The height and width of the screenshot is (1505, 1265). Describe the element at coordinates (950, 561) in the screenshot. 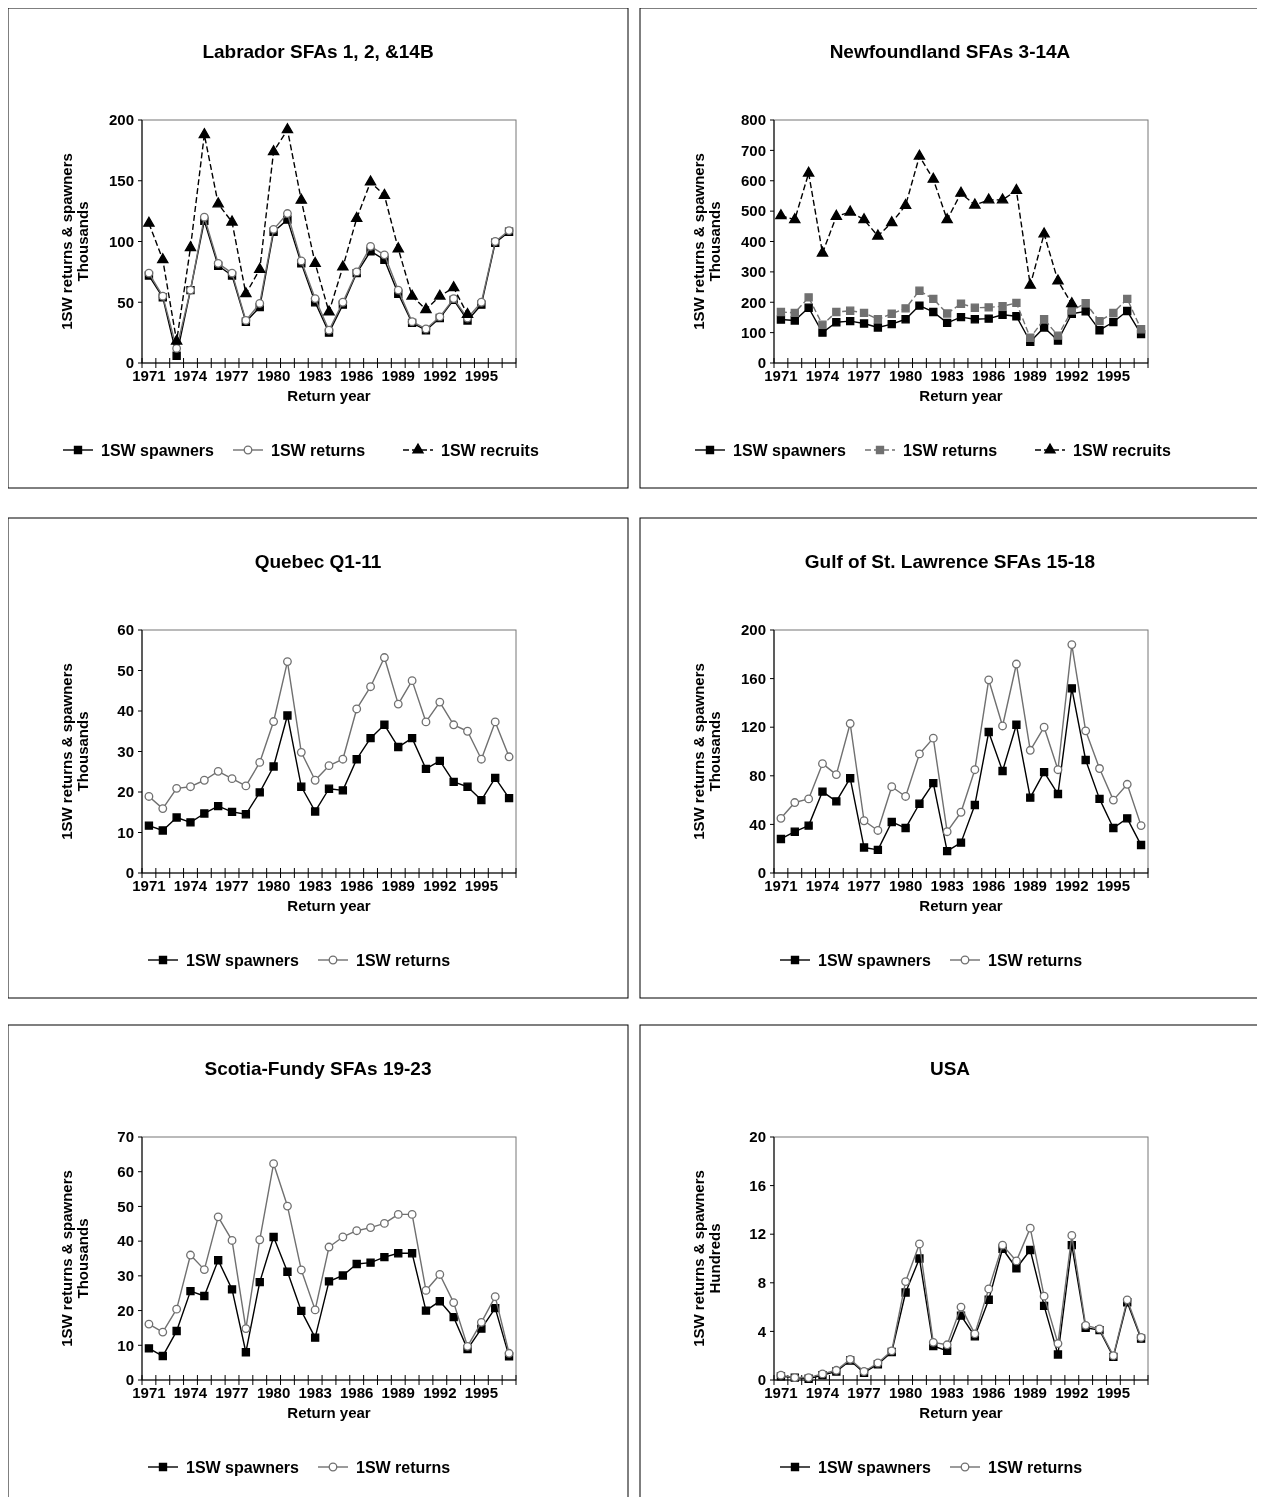

I see `chart-title: Gulf of St. Lawrence SFAs 15-18` at that location.